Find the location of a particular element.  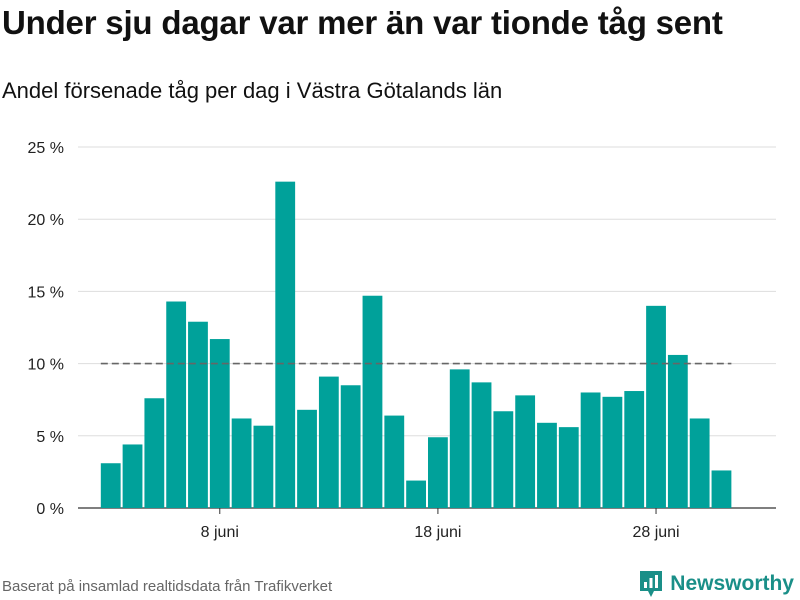

newsworthy-logo-icon is located at coordinates (651, 584).